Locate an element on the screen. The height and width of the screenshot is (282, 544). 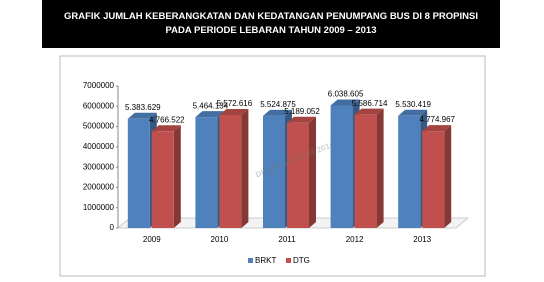
x-tick-label: 2012 is located at coordinates (355, 239).